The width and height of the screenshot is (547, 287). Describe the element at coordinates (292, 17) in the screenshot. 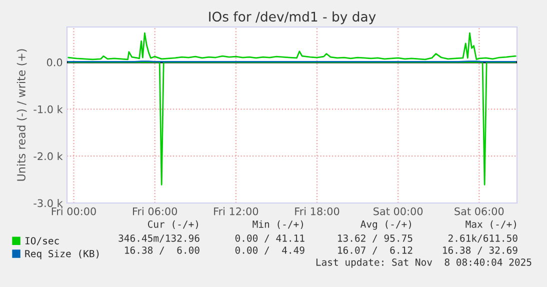

I see `chart-title: IOs for /dev/md1 - by day` at that location.